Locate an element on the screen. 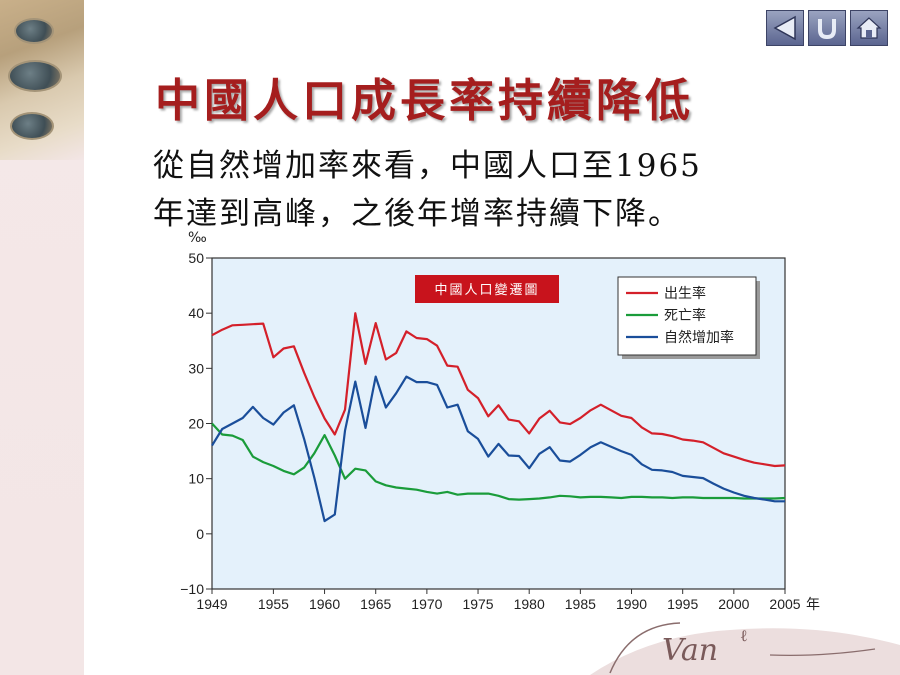 The width and height of the screenshot is (900, 675). x-tick-label: 1960 is located at coordinates (324, 604).